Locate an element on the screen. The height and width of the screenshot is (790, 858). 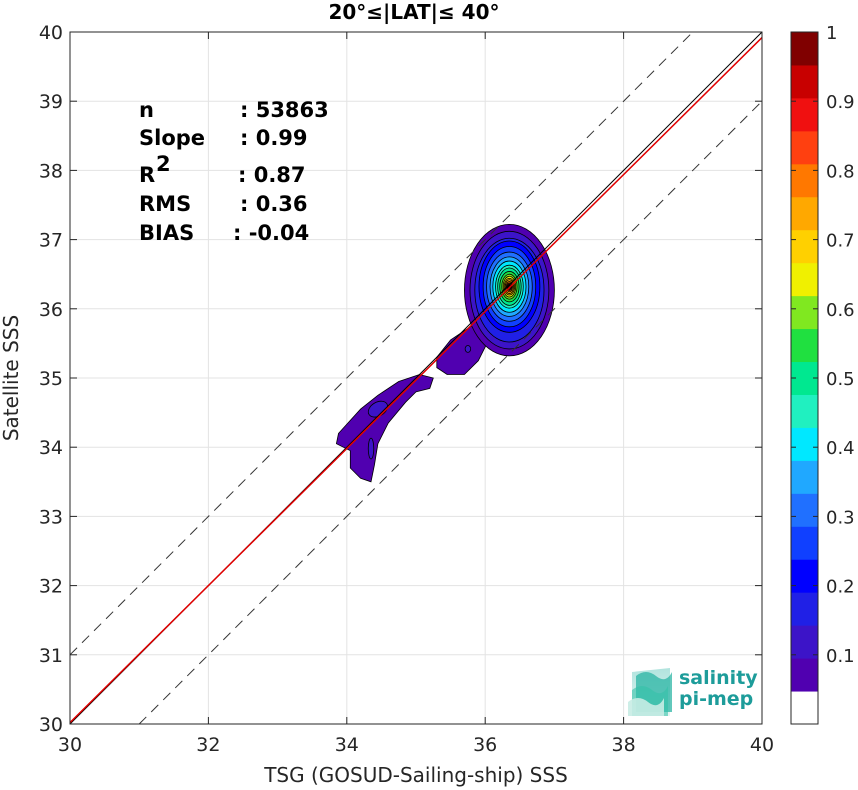
colorbar-tick-label: 0.2 is located at coordinates (840, 587).